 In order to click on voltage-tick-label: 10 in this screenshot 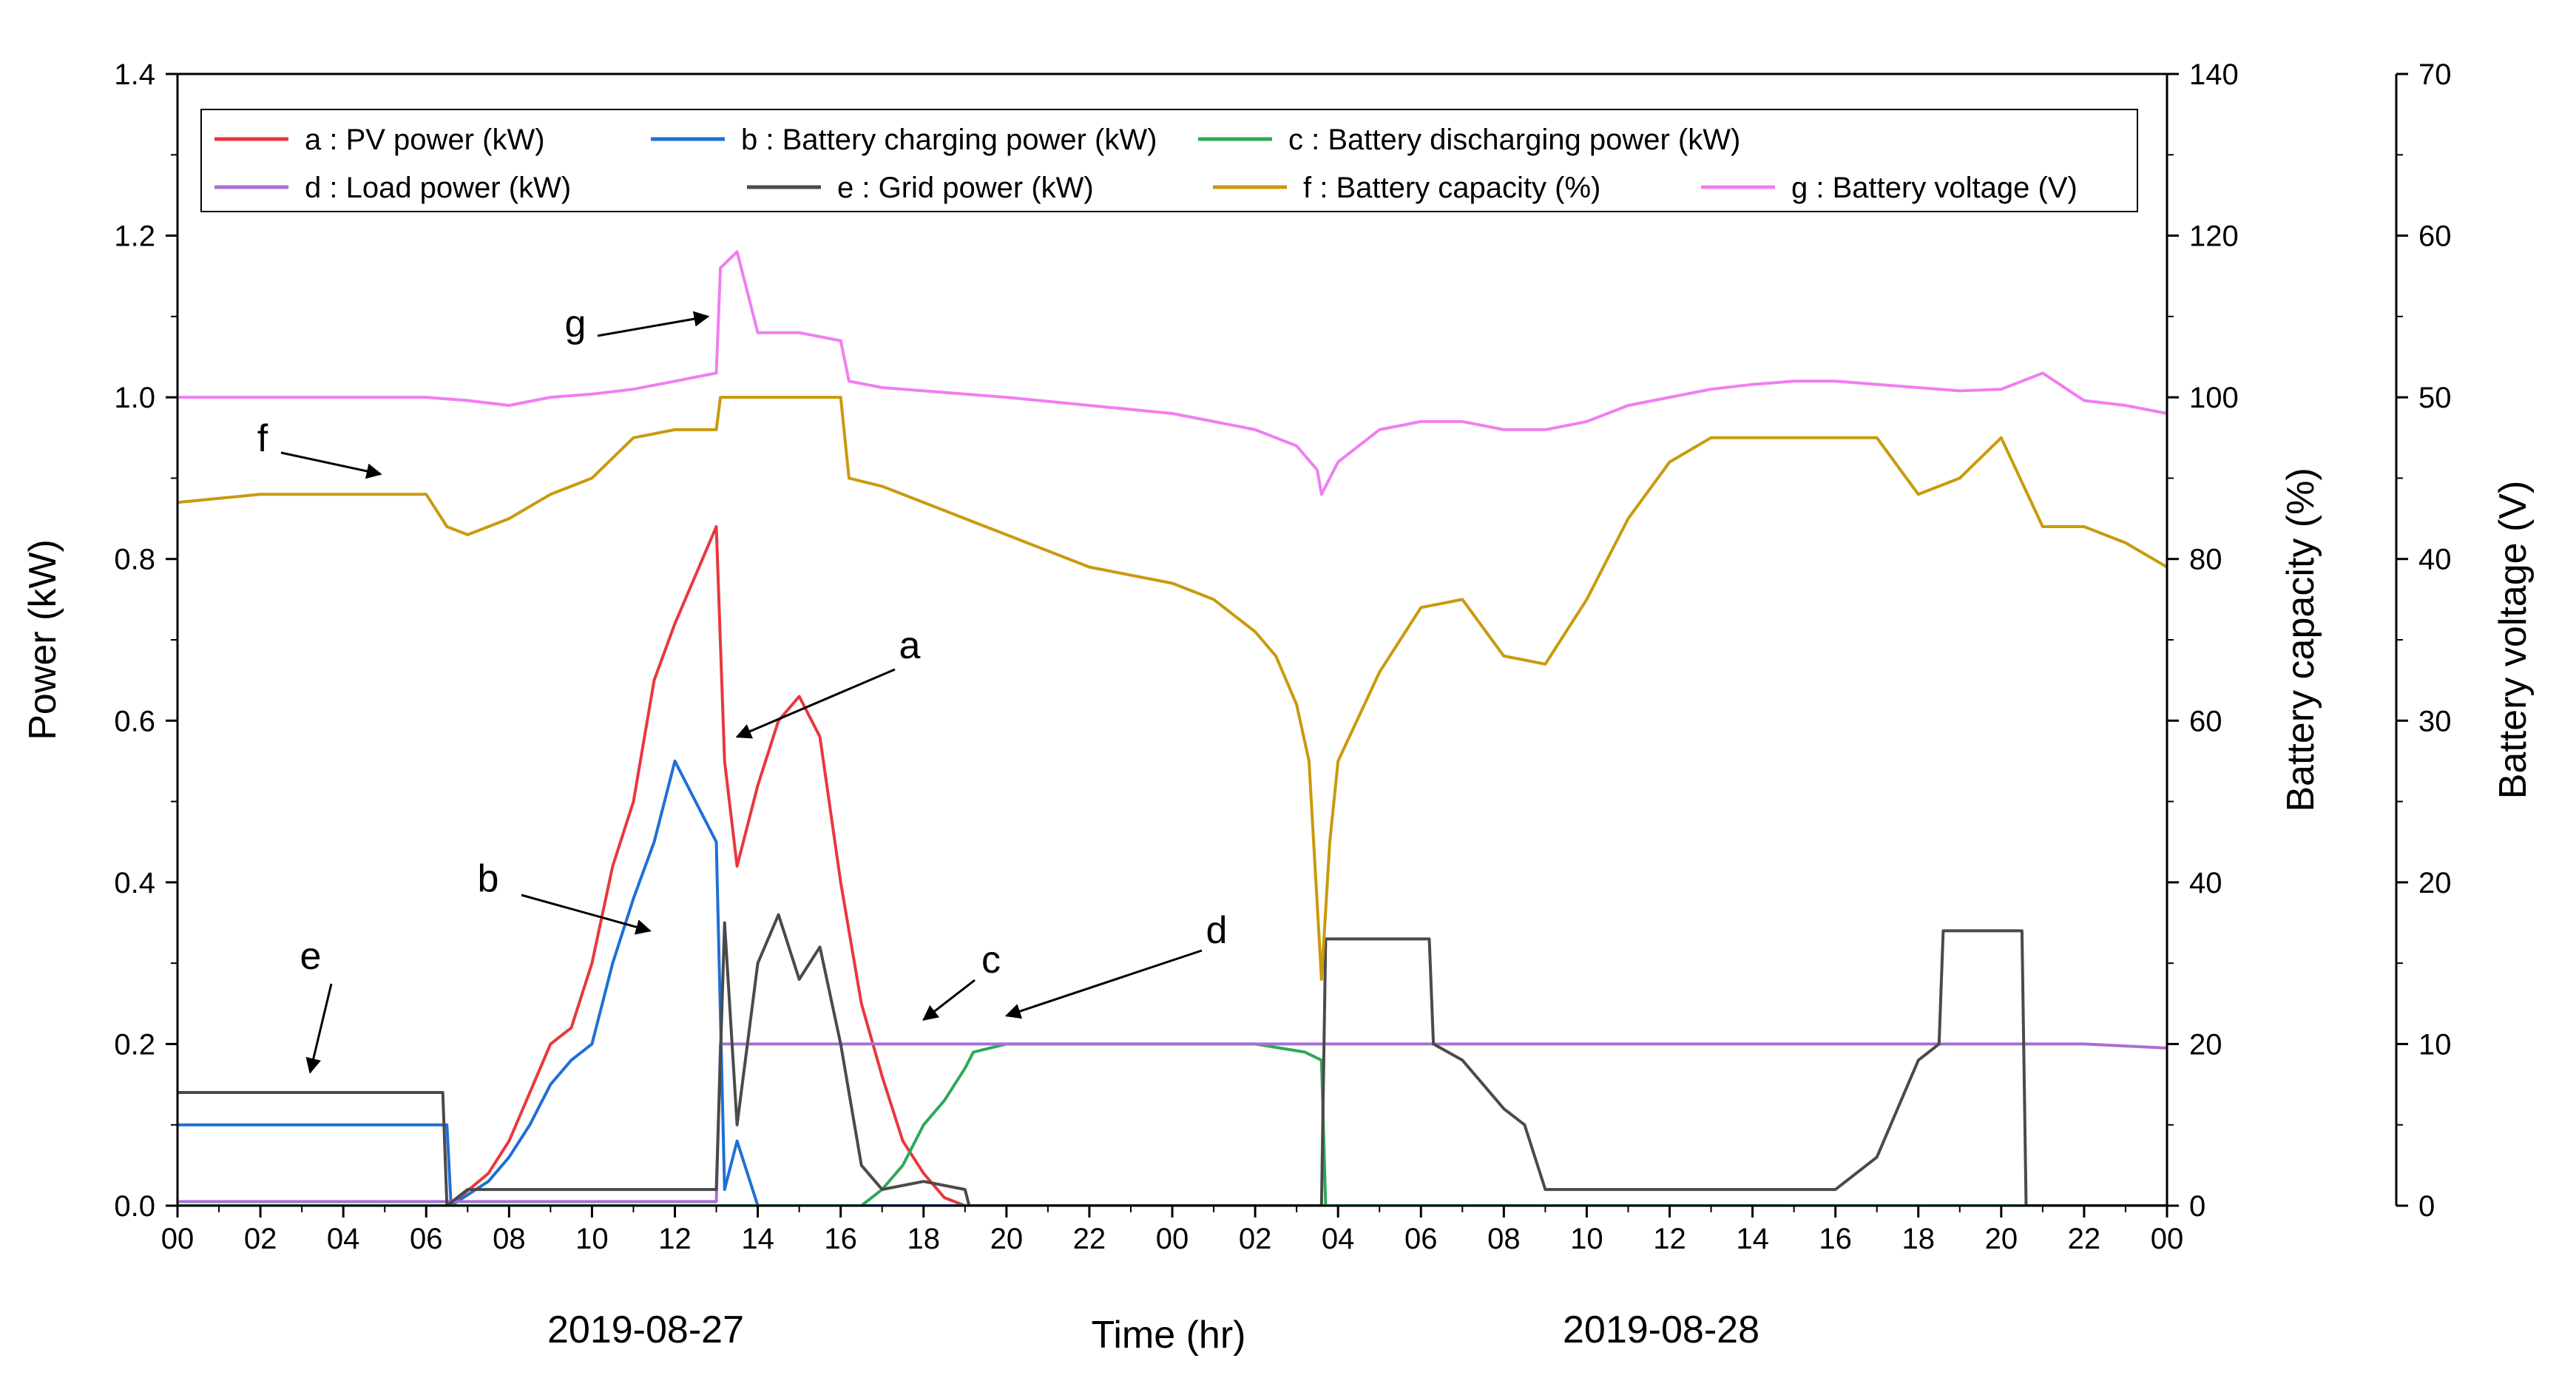, I will do `click(2435, 1044)`.